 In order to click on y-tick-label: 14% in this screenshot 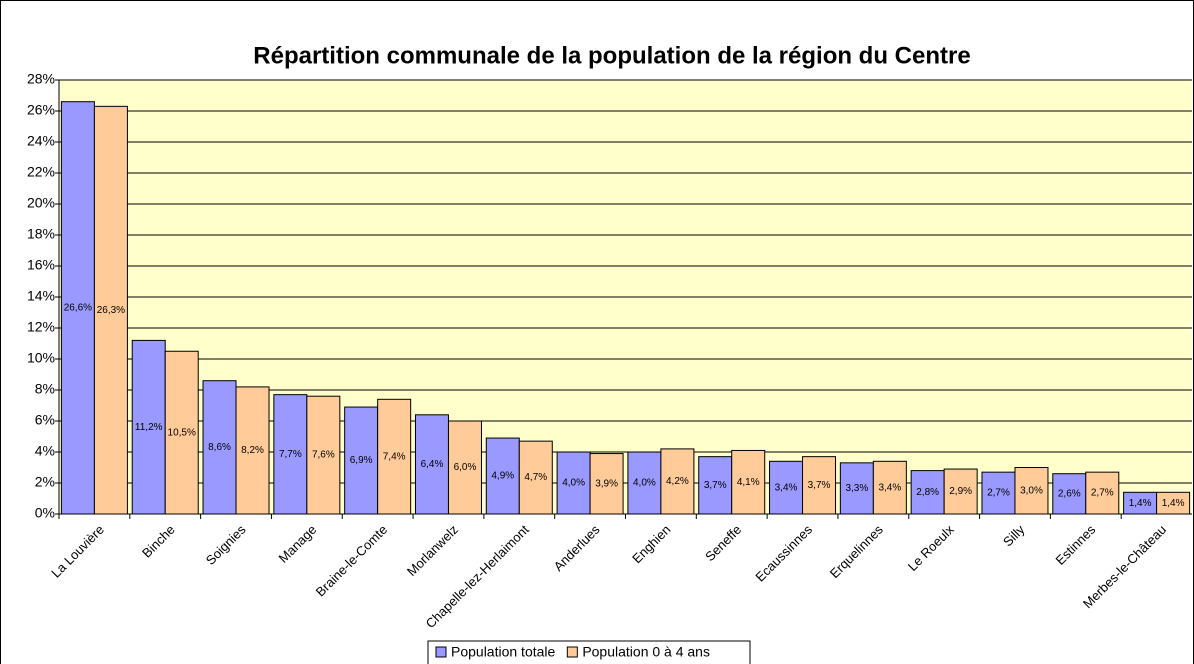, I will do `click(41, 296)`.